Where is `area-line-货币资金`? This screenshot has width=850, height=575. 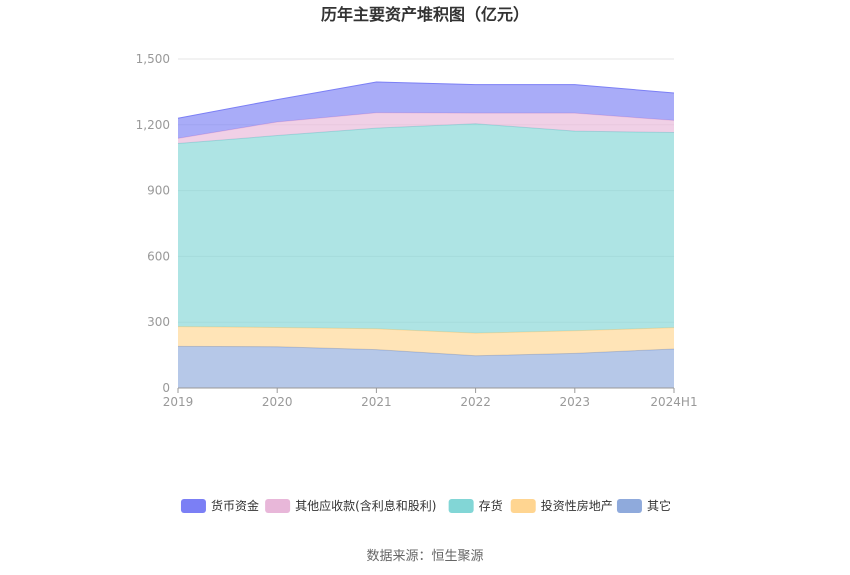 area-line-货币资金 is located at coordinates (426, 100).